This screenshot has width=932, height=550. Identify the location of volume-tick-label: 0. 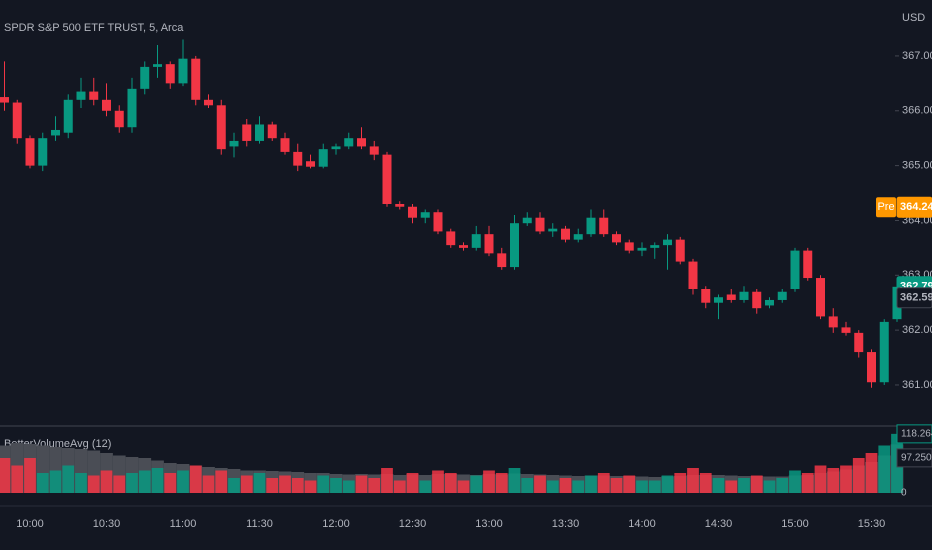
(904, 493).